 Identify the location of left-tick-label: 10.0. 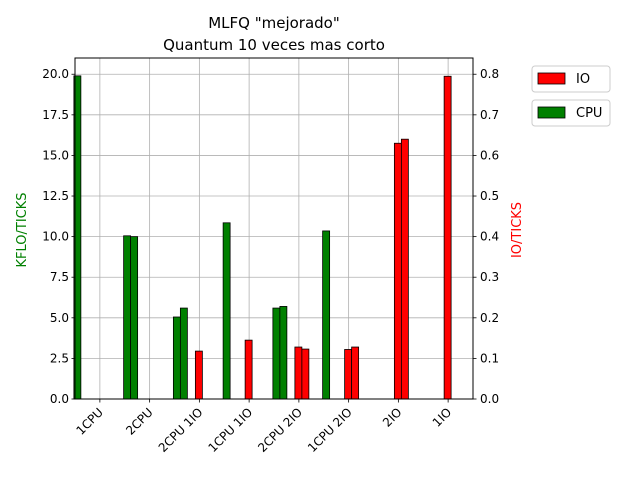
(55, 237).